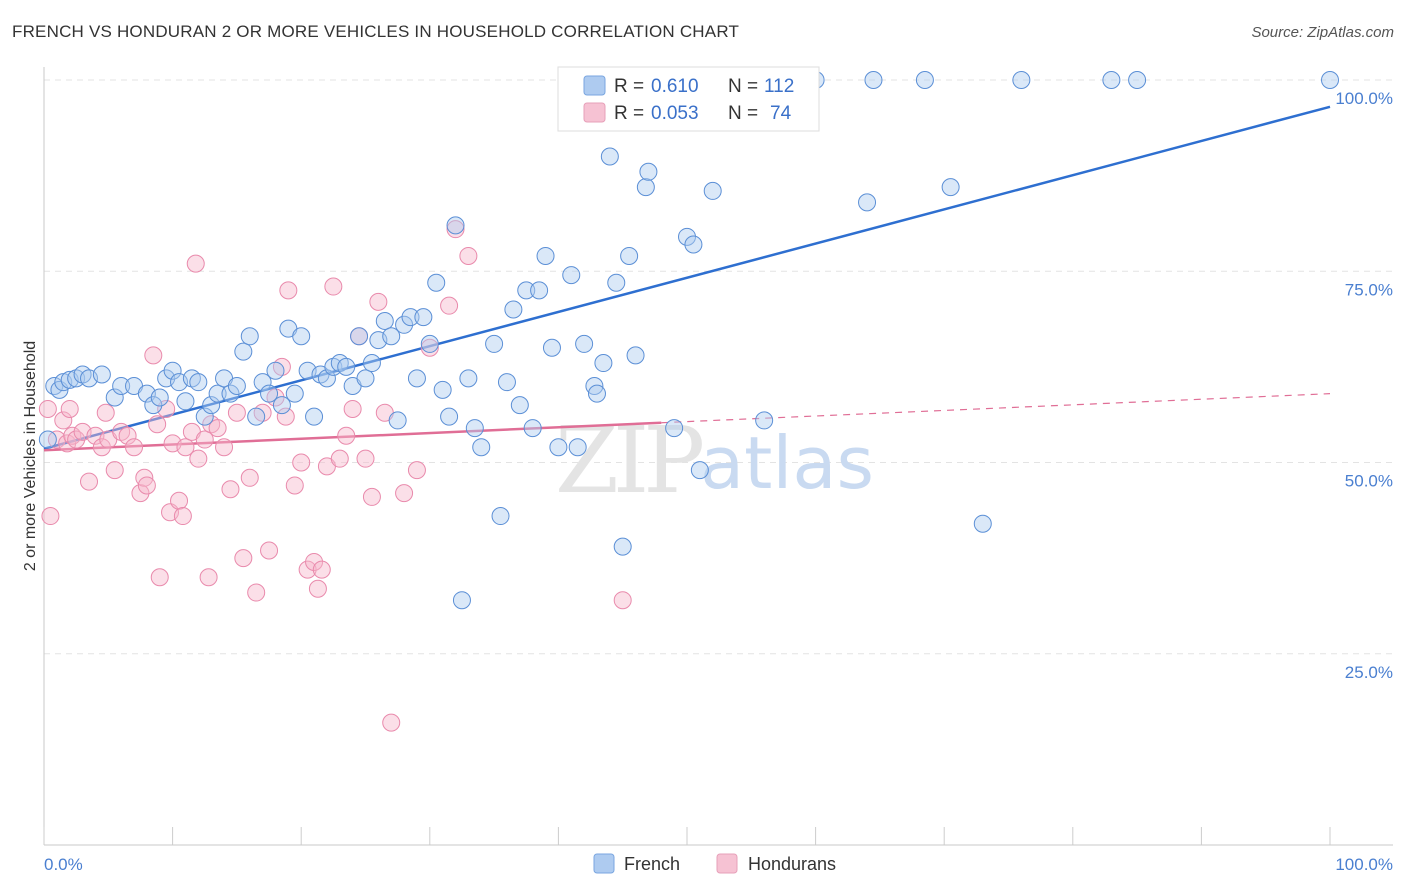 The height and width of the screenshot is (892, 1406). I want to click on bottom-legend-swatch-honduran, so click(727, 863).